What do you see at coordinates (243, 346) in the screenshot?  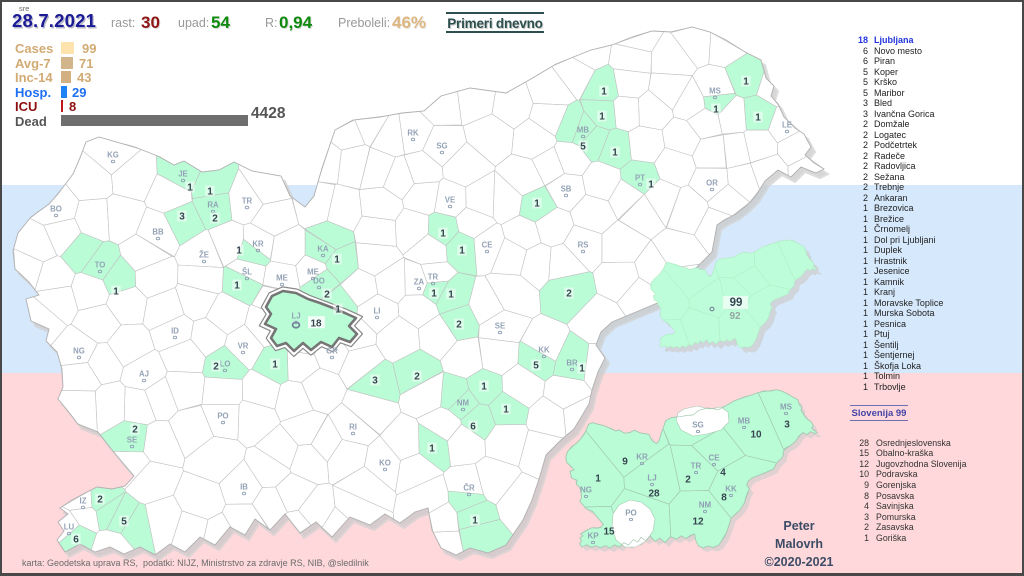 I see `svg-text: VR` at bounding box center [243, 346].